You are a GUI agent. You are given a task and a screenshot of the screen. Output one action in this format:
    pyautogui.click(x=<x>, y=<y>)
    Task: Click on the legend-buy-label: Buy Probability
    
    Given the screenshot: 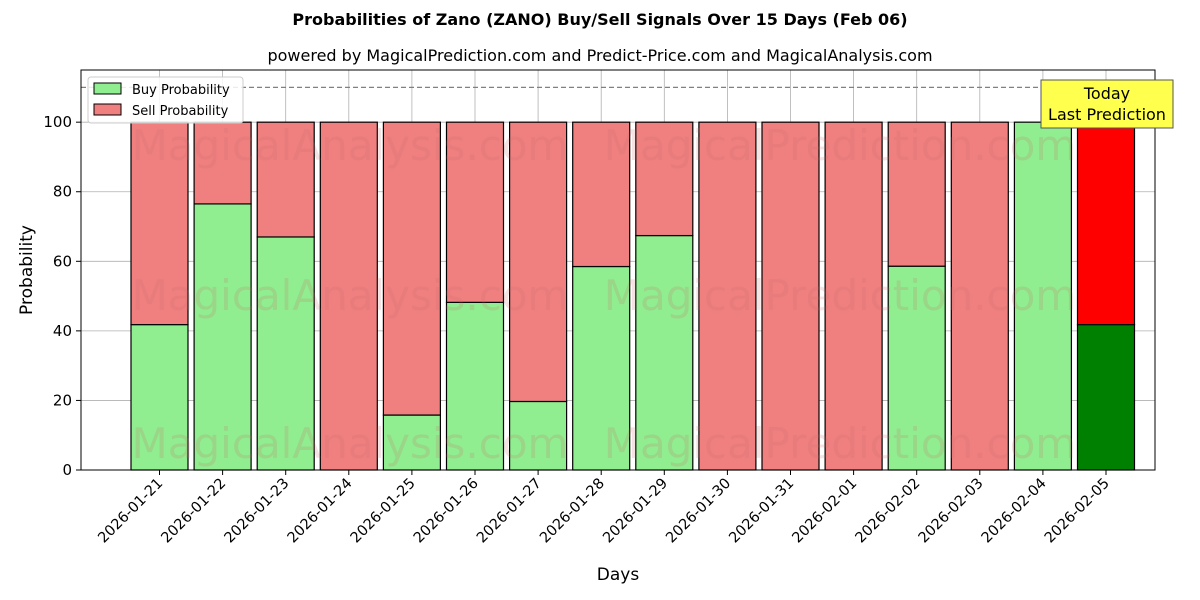 What is the action you would take?
    pyautogui.click(x=181, y=90)
    